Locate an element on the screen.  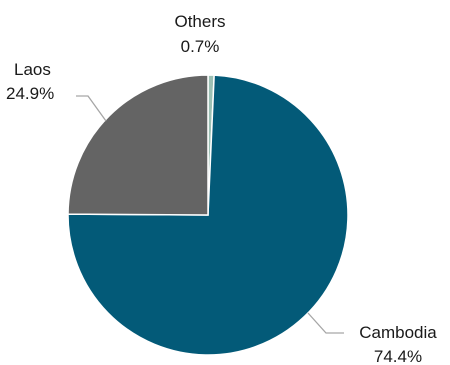
slice-label-laos: Laos is located at coordinates (32, 69).